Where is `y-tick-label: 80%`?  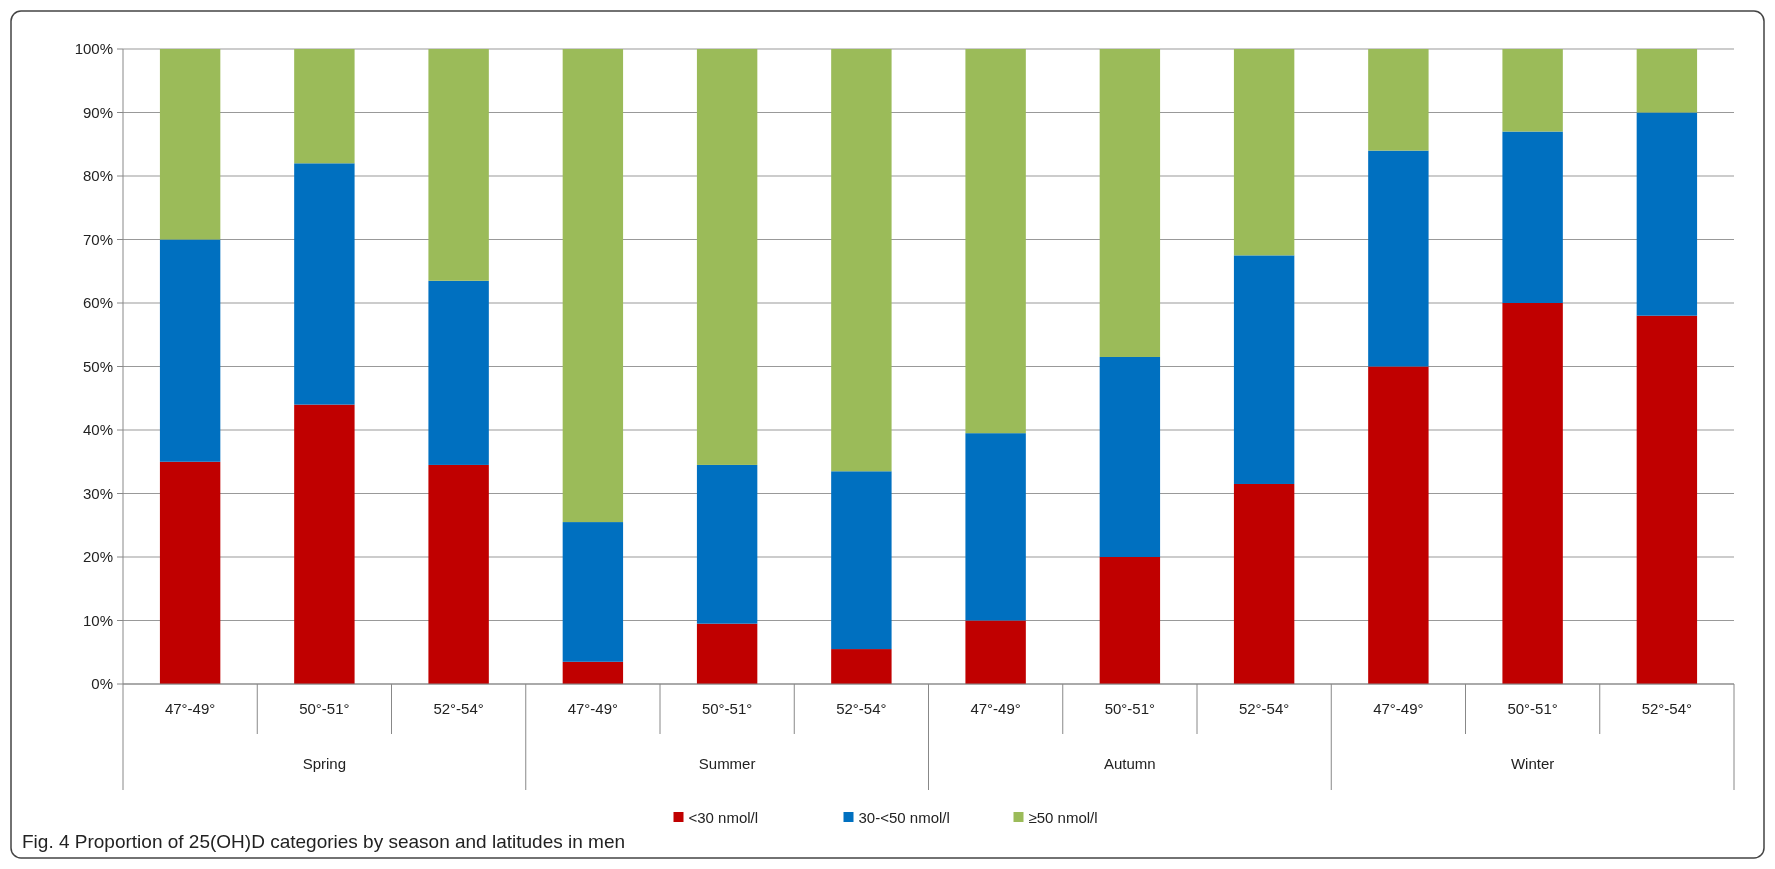
y-tick-label: 80% is located at coordinates (97, 176).